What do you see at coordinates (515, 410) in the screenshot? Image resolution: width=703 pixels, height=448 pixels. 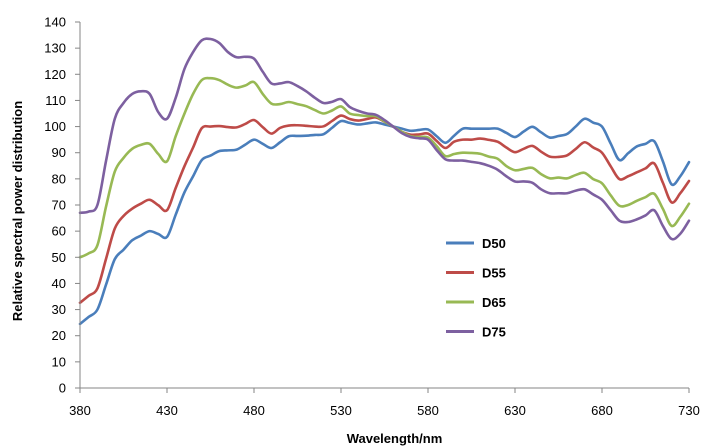 I see `x-tick-label: 630` at bounding box center [515, 410].